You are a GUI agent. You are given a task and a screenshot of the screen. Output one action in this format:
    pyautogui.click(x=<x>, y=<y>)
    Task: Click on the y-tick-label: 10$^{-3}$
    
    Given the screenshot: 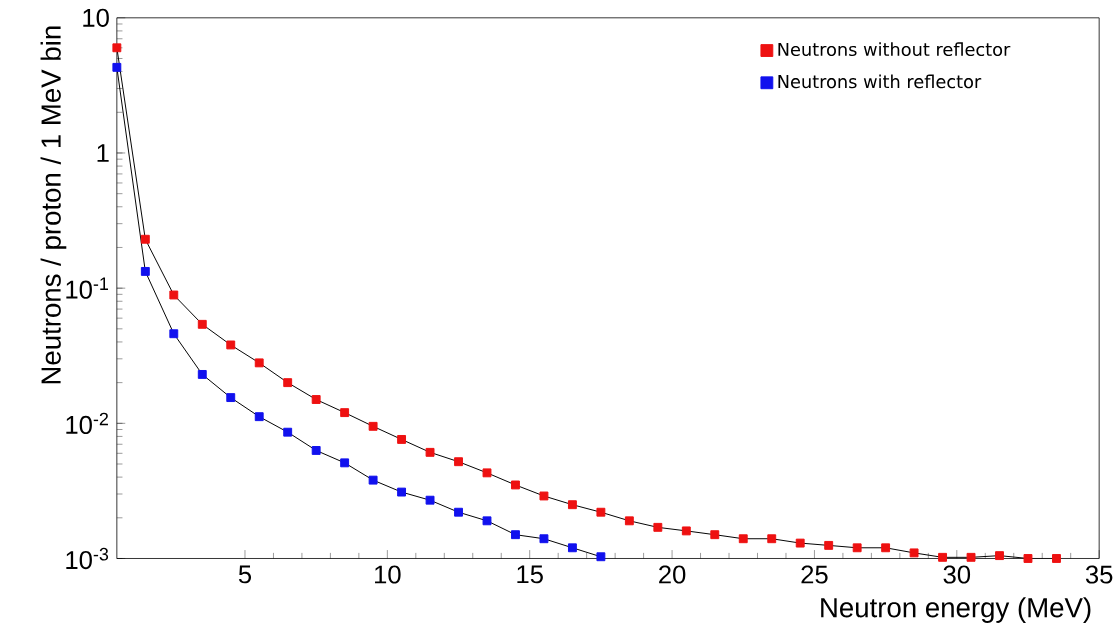 What is the action you would take?
    pyautogui.click(x=87, y=558)
    